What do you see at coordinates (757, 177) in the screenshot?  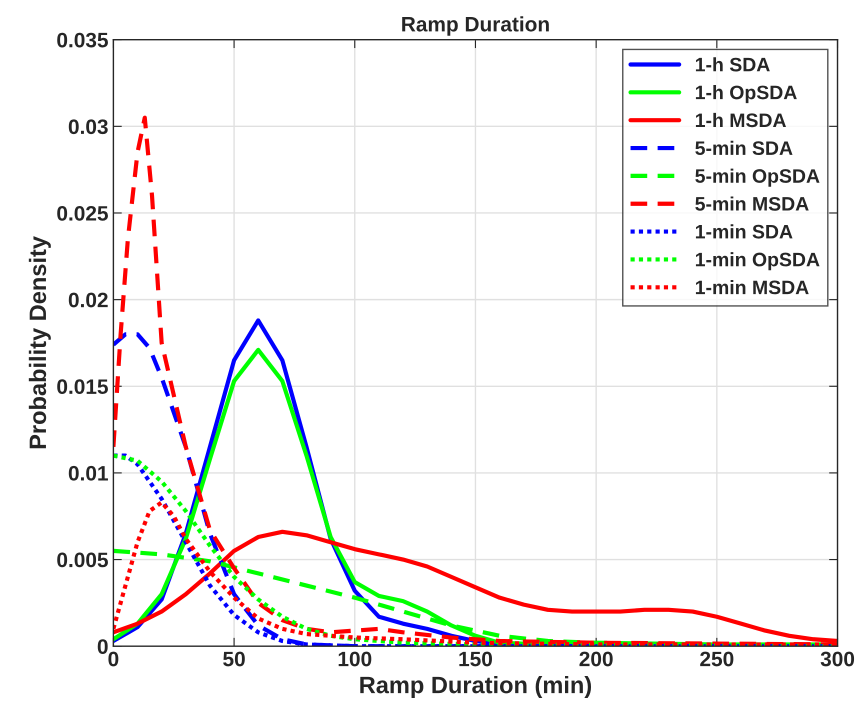 I see `legend-label: 5-min OpSDA` at bounding box center [757, 177].